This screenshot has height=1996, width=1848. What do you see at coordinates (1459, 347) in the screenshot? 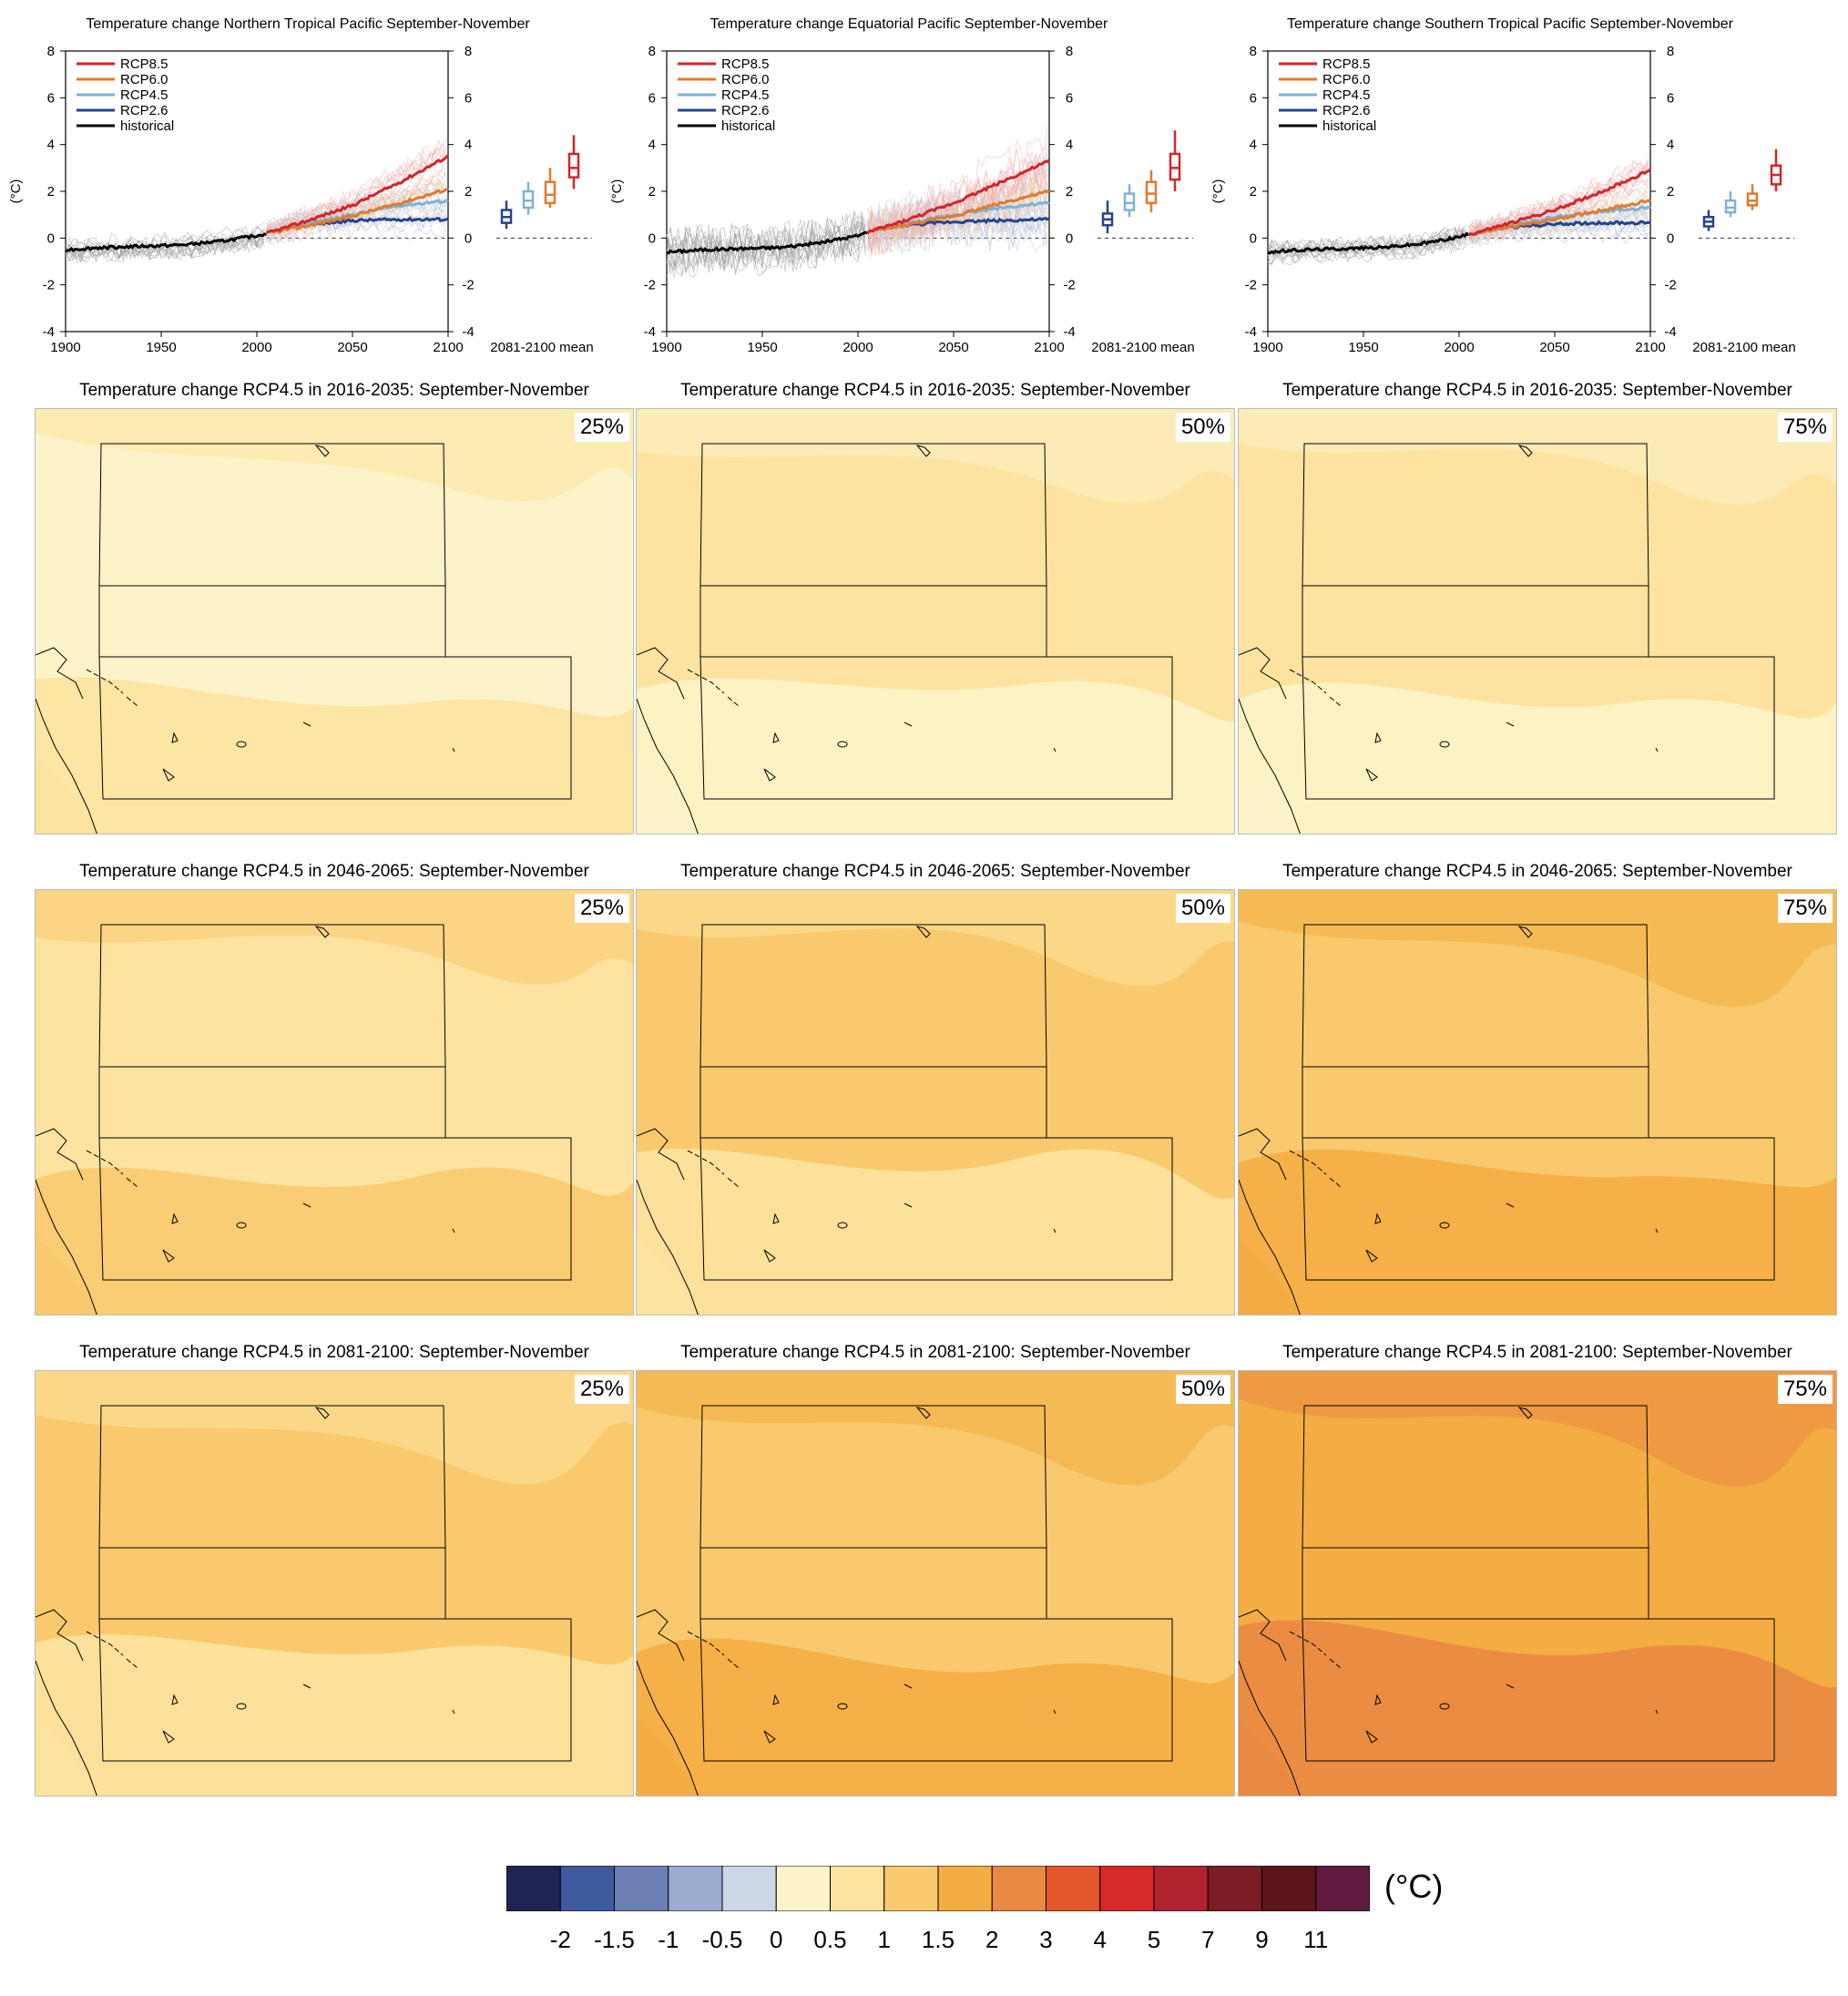
I see `x-tick-label: 2000` at bounding box center [1459, 347].